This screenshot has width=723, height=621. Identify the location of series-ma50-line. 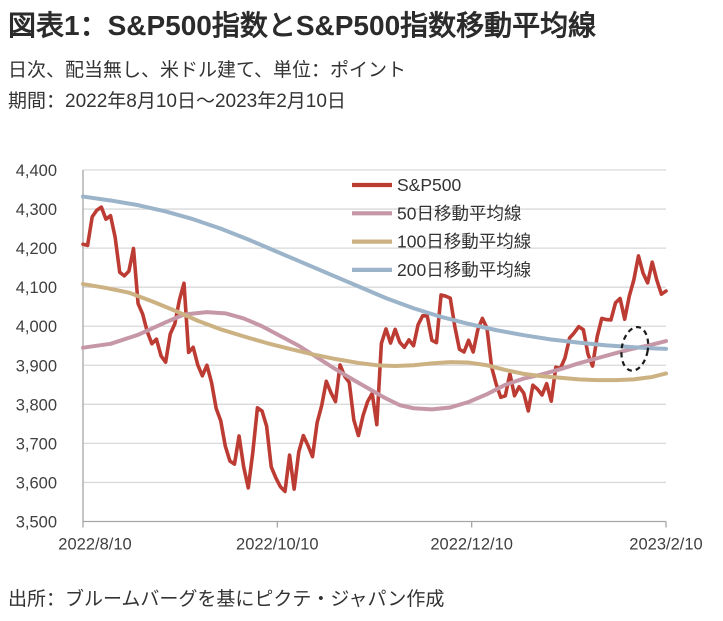
(374, 361).